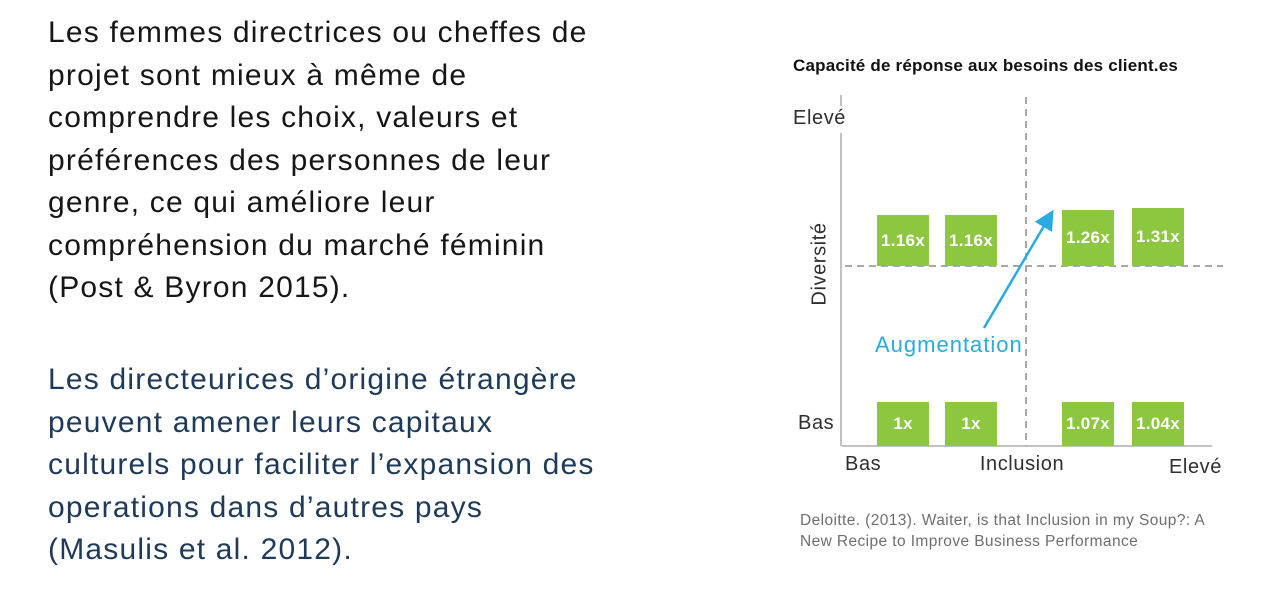 The width and height of the screenshot is (1280, 602). What do you see at coordinates (1026, 271) in the screenshot?
I see `vertical-dashed-divider` at bounding box center [1026, 271].